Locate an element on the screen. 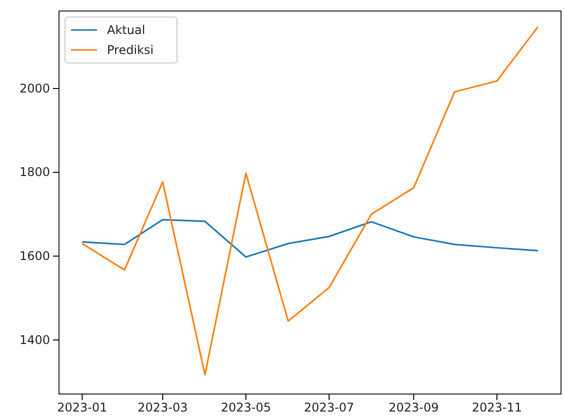 The height and width of the screenshot is (419, 564). y-tick-label: 1400 is located at coordinates (34, 339).